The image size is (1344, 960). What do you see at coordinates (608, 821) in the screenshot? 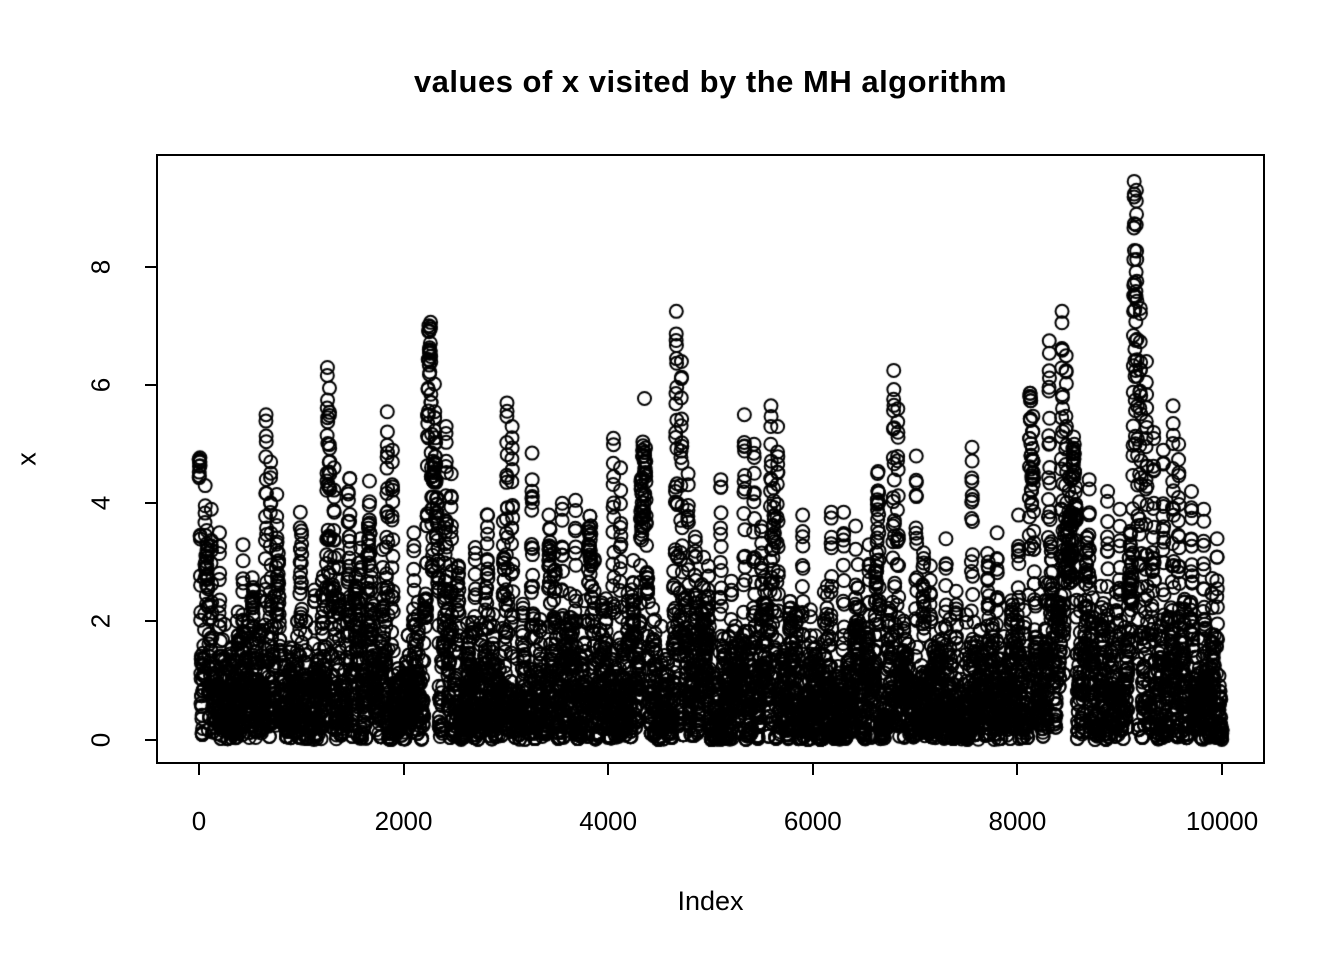
I see `x-tick-label: 4000` at bounding box center [608, 821].